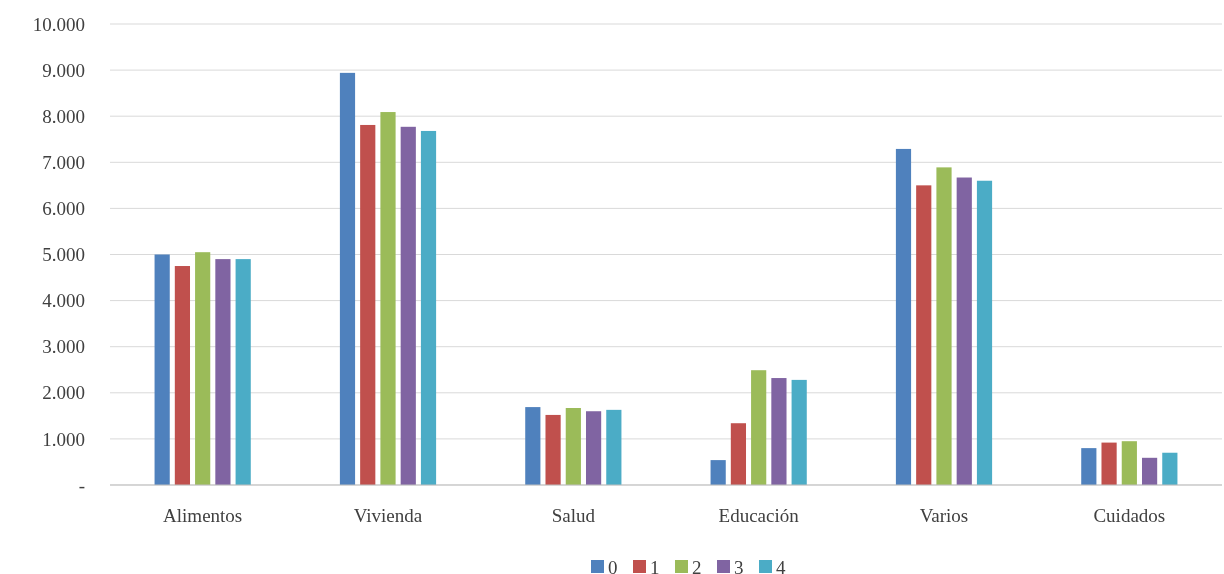 The image size is (1224, 574). I want to click on y-tick-label: 10.000, so click(58, 24).